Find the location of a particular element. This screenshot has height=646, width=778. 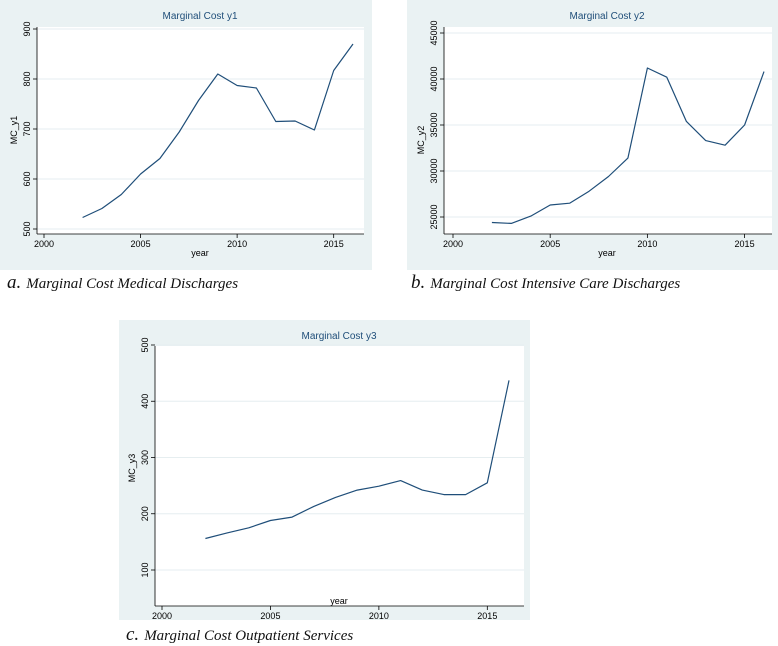

y-tick-label-a: 900 is located at coordinates (27, 28).